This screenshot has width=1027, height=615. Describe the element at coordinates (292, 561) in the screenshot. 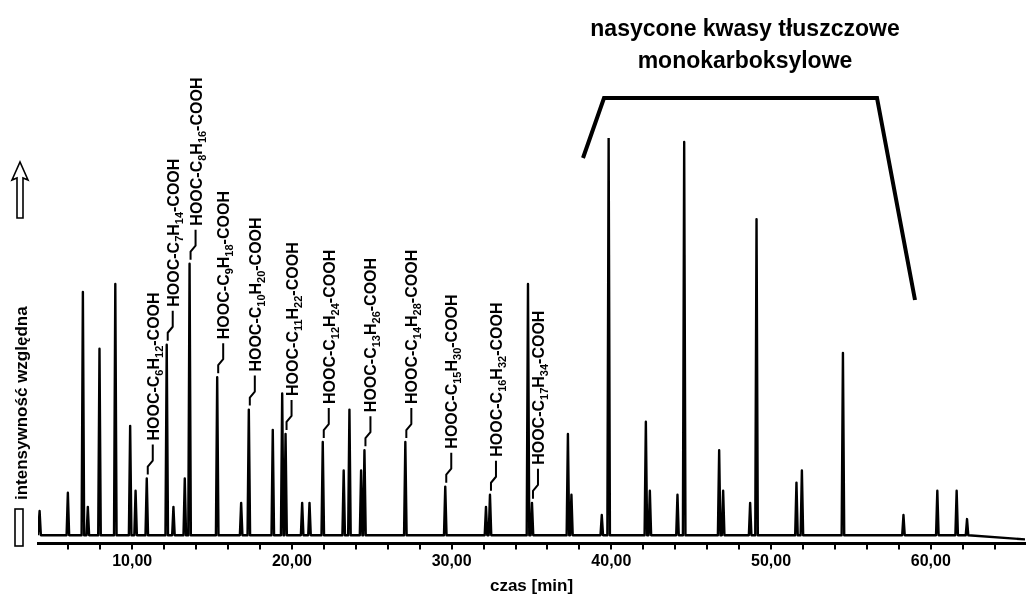

I see `x-tick-label: 20,00` at that location.